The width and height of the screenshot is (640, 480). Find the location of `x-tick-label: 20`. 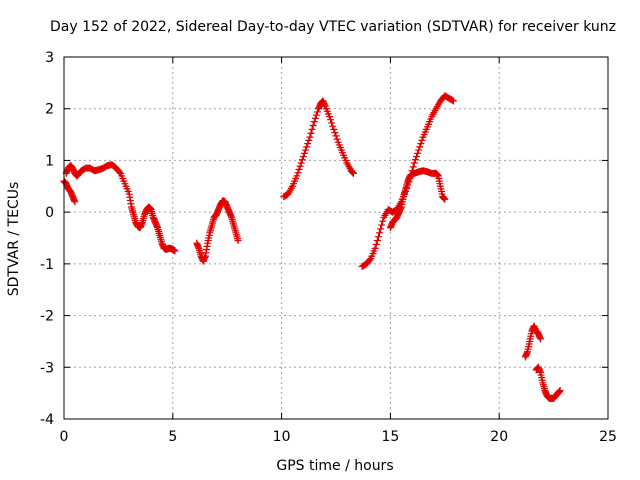

x-tick-label: 20 is located at coordinates (499, 437).